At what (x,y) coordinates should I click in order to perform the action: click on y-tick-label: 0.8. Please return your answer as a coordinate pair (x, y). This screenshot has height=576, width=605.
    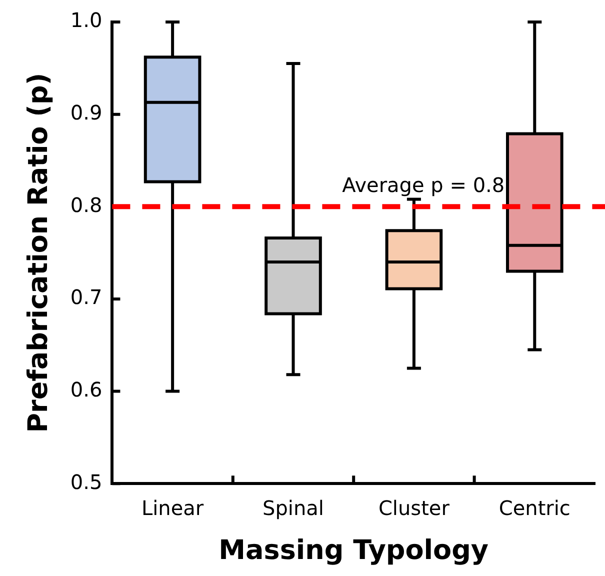
    Looking at the image, I should click on (86, 204).